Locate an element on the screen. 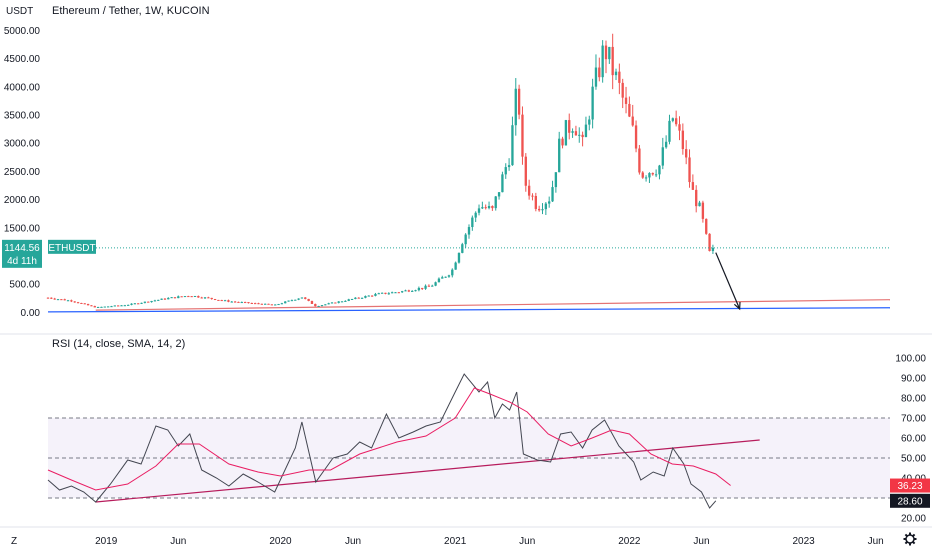  trendline-trend_red is located at coordinates (493, 305).